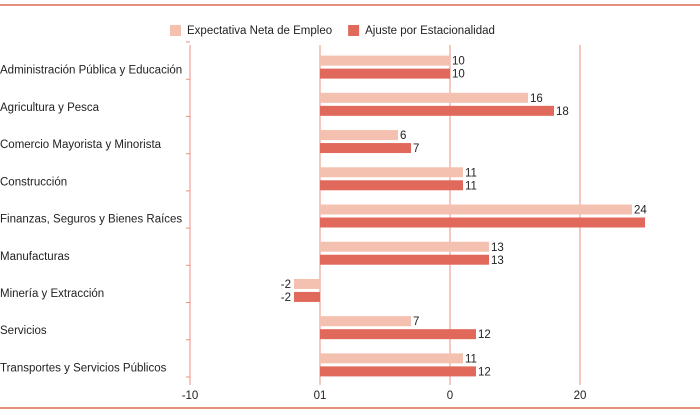  Describe the element at coordinates (91, 220) in the screenshot. I see `y-tick-label: Finanzas, Seguros y Bienes Raíces` at that location.